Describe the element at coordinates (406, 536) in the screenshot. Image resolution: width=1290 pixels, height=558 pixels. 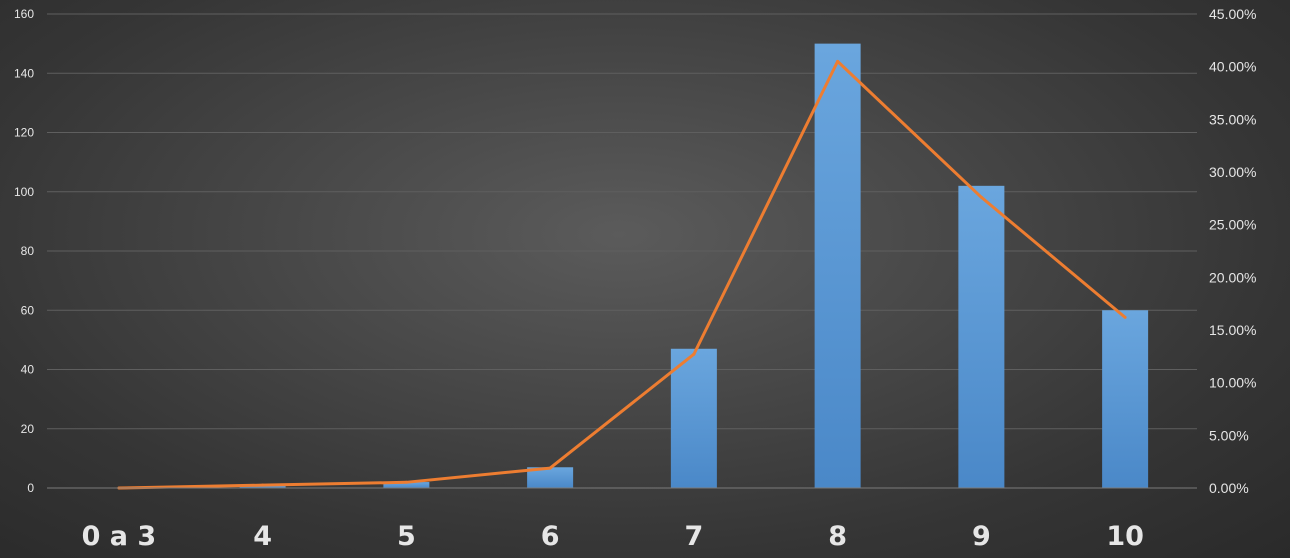
I see `category-label: 5` at that location.